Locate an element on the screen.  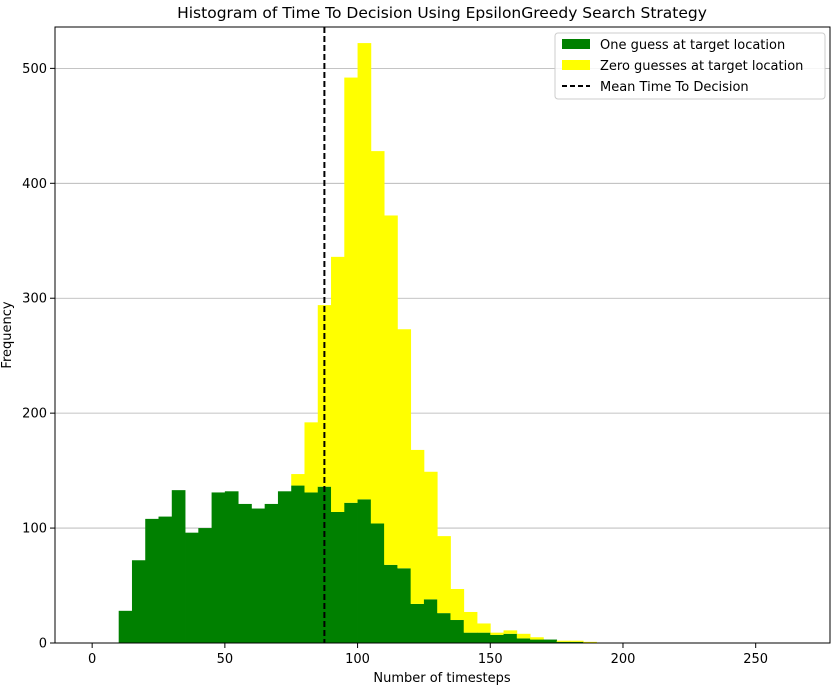
x-tick-label-250: 250 is located at coordinates (755, 659).